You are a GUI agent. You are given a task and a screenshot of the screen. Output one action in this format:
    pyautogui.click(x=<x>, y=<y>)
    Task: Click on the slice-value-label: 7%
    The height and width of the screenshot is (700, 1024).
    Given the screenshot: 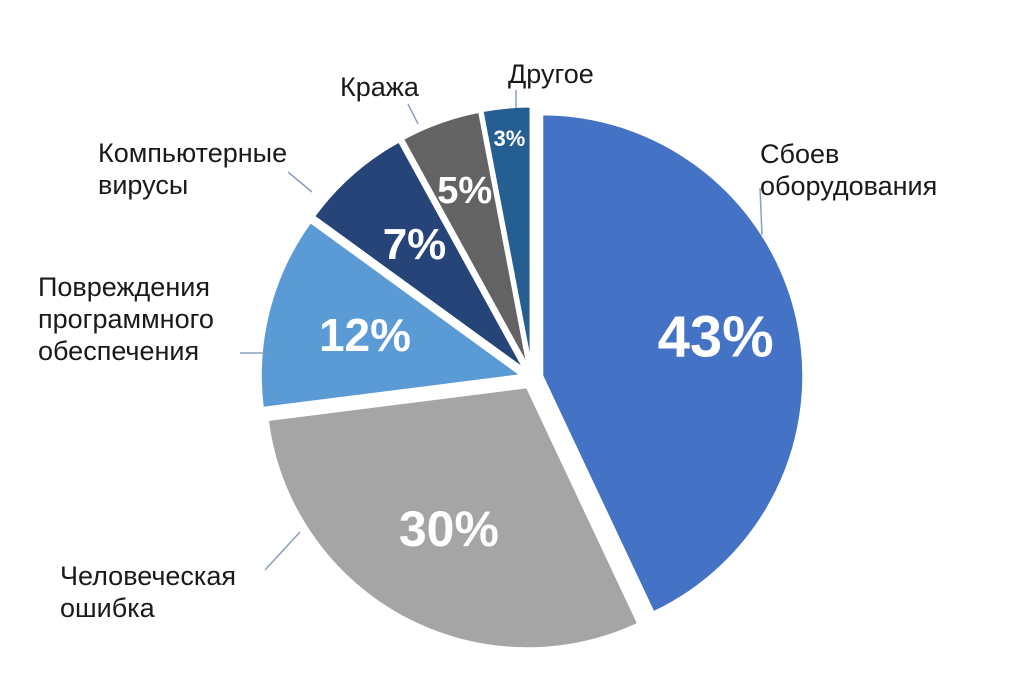 What is the action you would take?
    pyautogui.click(x=415, y=244)
    